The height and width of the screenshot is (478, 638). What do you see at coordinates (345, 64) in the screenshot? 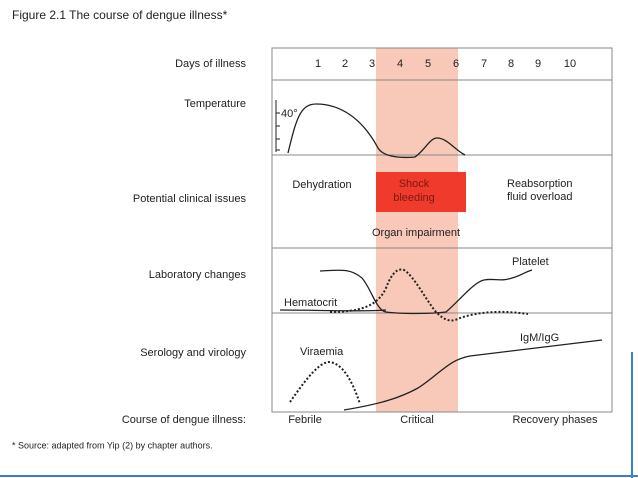
I see `day-number: 2` at bounding box center [345, 64].